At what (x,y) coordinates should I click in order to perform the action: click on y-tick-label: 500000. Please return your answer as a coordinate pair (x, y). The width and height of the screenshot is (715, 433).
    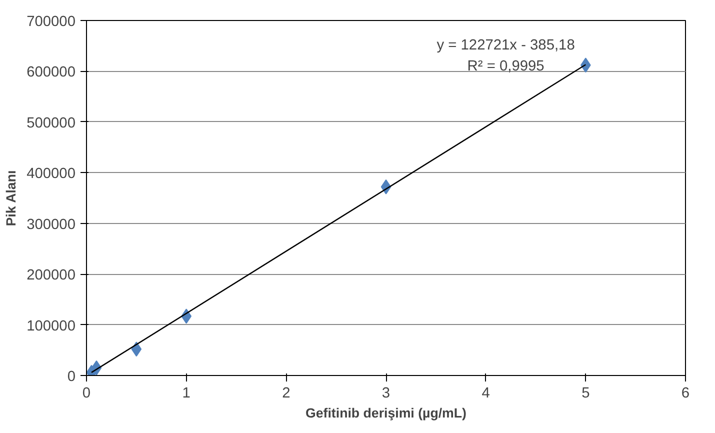
    Looking at the image, I should click on (51, 123).